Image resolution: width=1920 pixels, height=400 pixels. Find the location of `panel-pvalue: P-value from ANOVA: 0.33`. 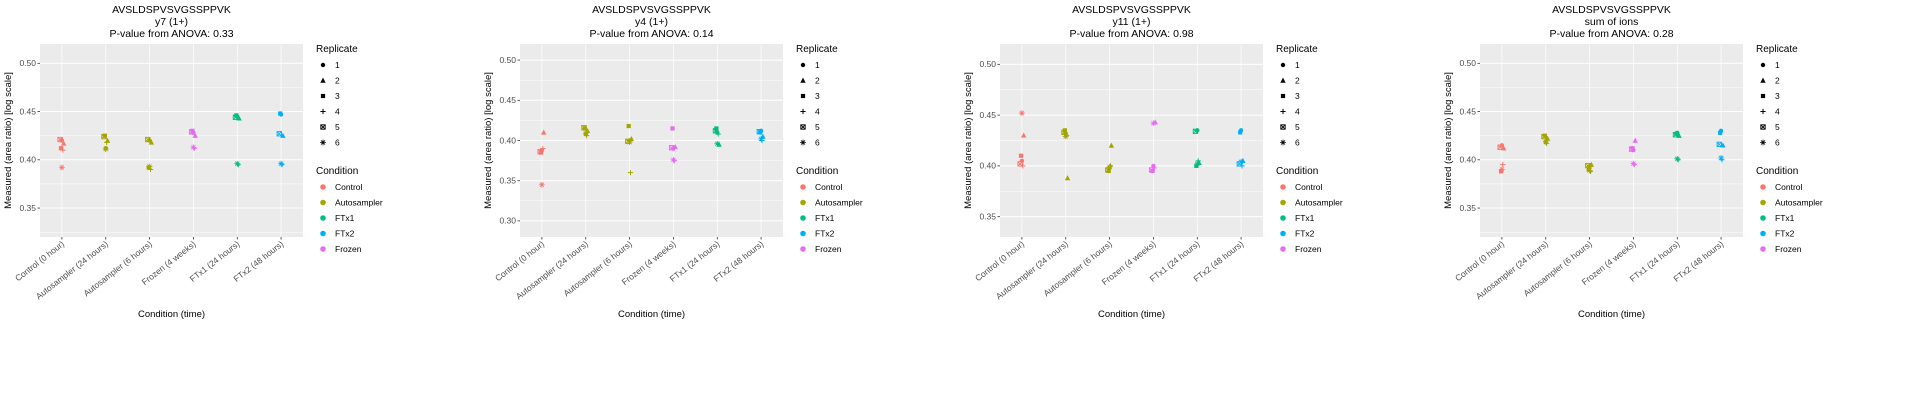

panel-pvalue: P-value from ANOVA: 0.33 is located at coordinates (171, 34).